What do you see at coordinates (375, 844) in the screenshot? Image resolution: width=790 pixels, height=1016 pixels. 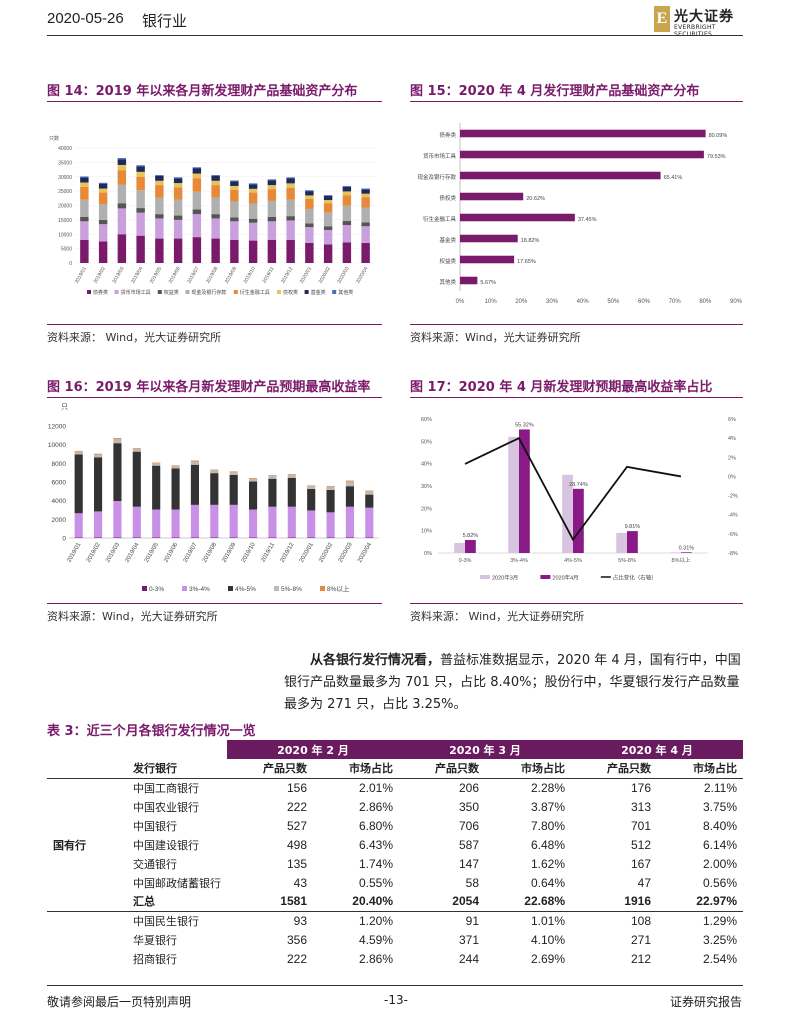 I see `table-cell: 6.43%` at bounding box center [375, 844].